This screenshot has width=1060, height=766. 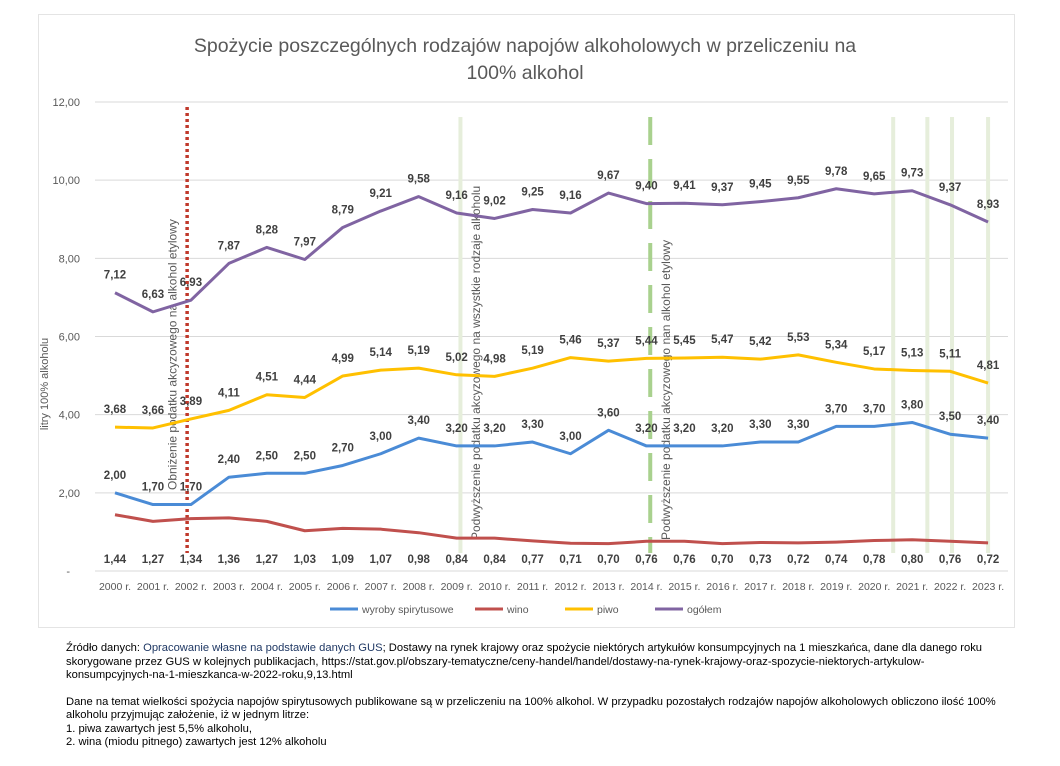 What do you see at coordinates (267, 587) in the screenshot?
I see `x-tick-label: 2004 r.` at bounding box center [267, 587].